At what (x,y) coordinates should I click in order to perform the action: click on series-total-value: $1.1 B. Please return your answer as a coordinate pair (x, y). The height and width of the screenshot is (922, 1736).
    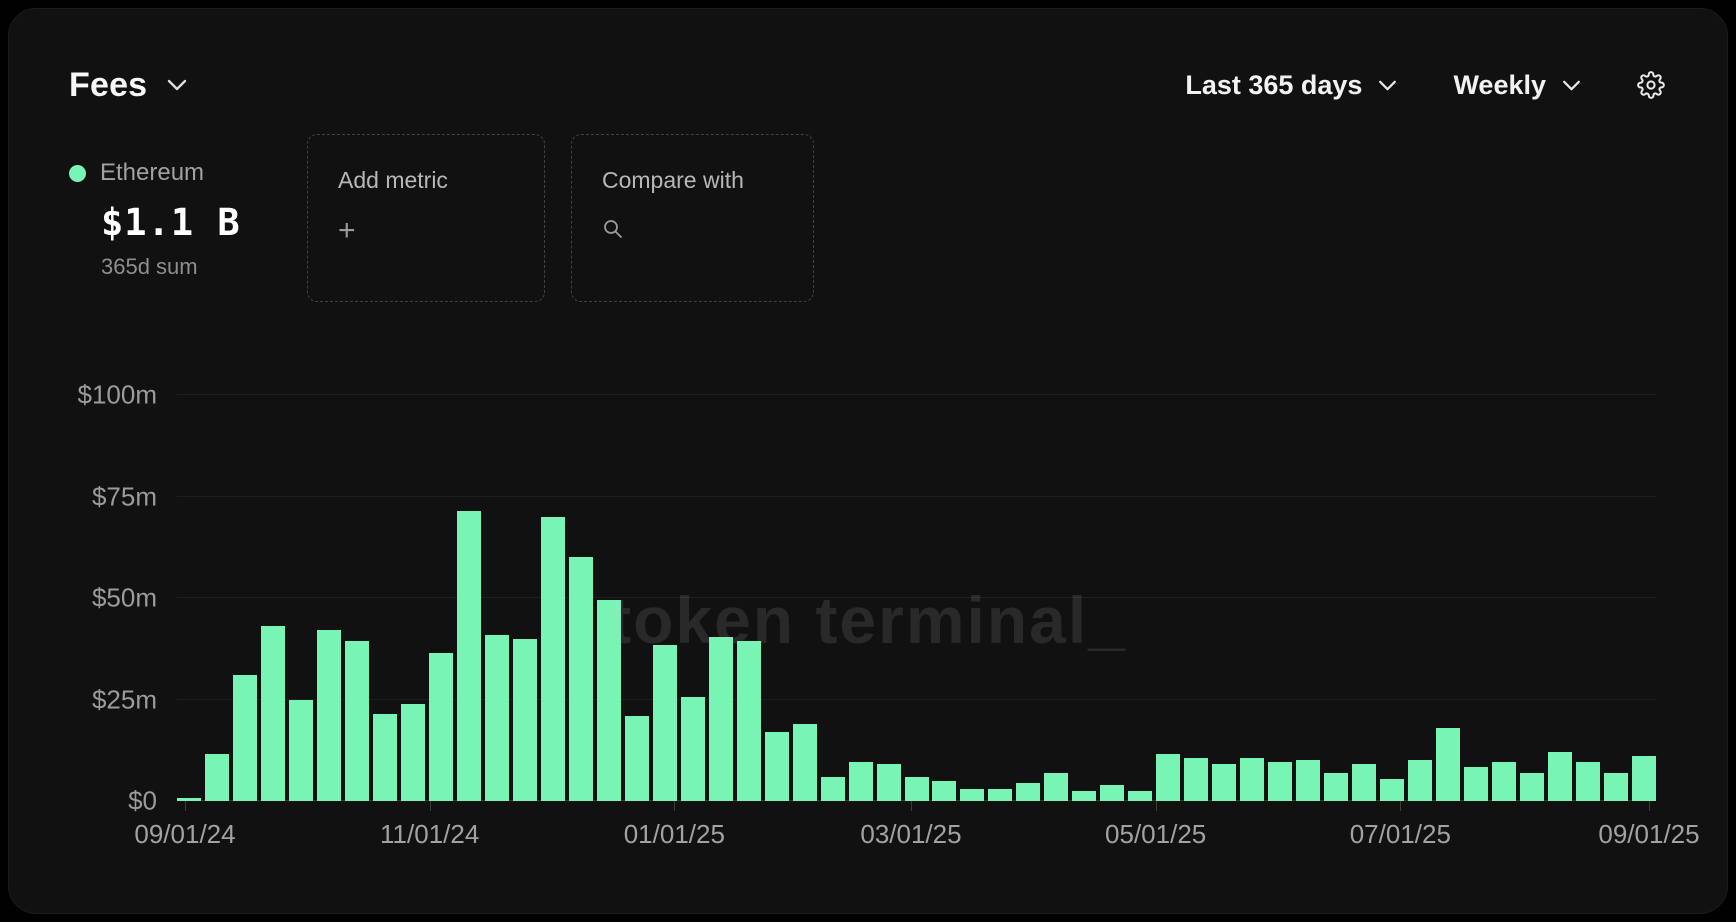
    Looking at the image, I should click on (171, 222).